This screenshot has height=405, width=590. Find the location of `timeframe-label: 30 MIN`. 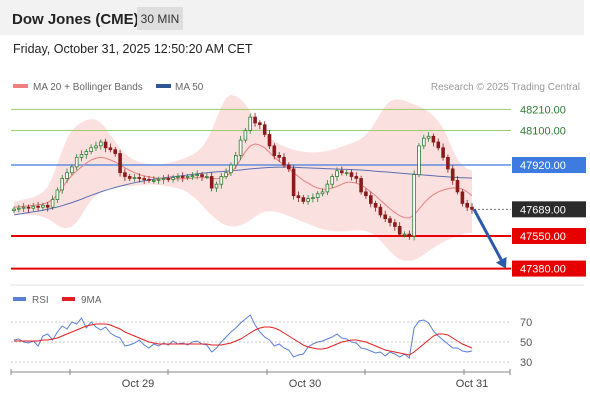

timeframe-label: 30 MIN is located at coordinates (160, 19).